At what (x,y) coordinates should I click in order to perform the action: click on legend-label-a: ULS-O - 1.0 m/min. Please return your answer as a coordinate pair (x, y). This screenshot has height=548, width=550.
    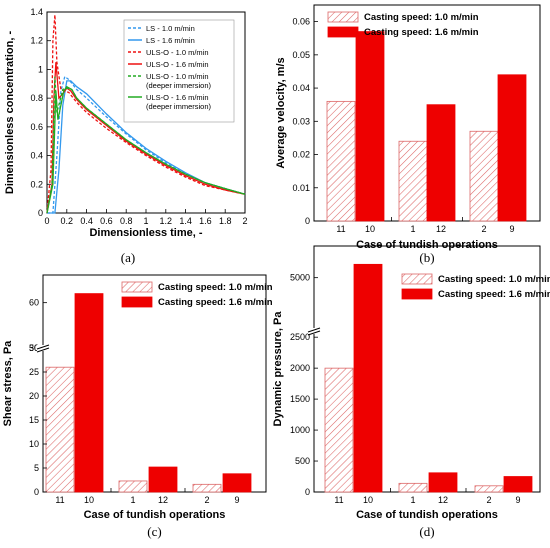
    Looking at the image, I should click on (177, 76).